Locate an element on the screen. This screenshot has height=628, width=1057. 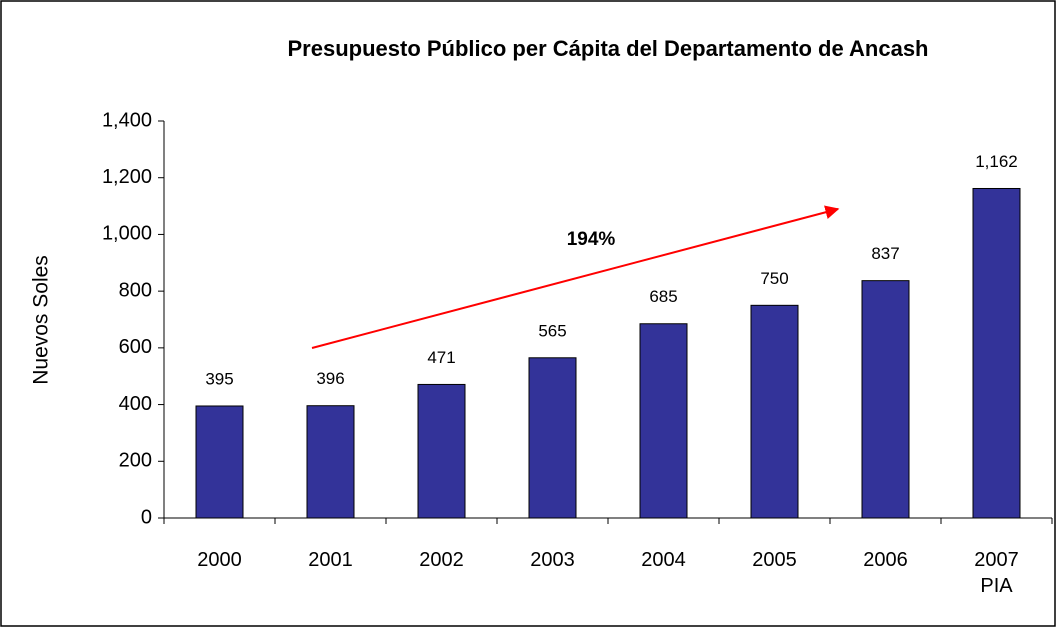
data-label: 1,162 is located at coordinates (996, 161).